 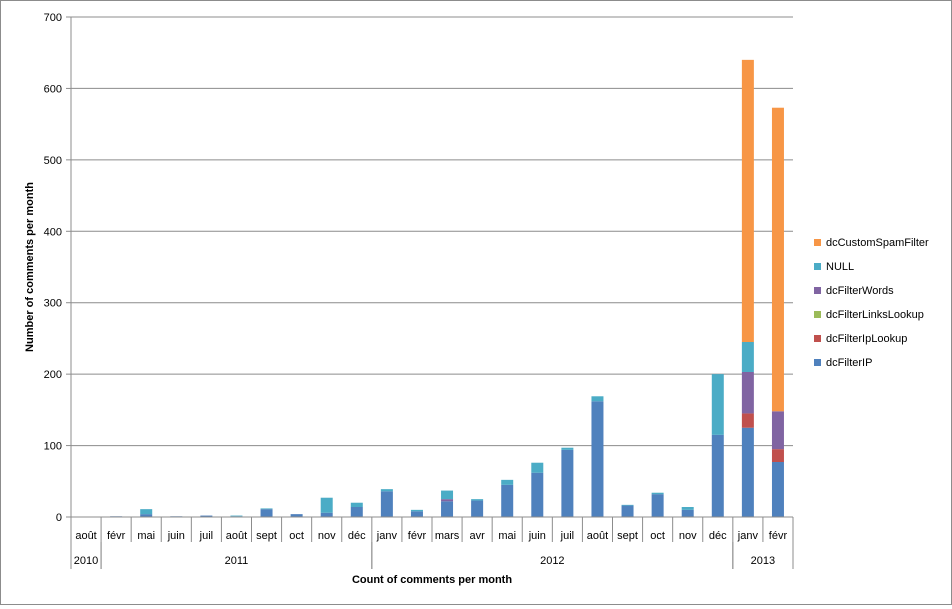 What do you see at coordinates (53, 375) in the screenshot?
I see `y-tick-label: 200` at bounding box center [53, 375].